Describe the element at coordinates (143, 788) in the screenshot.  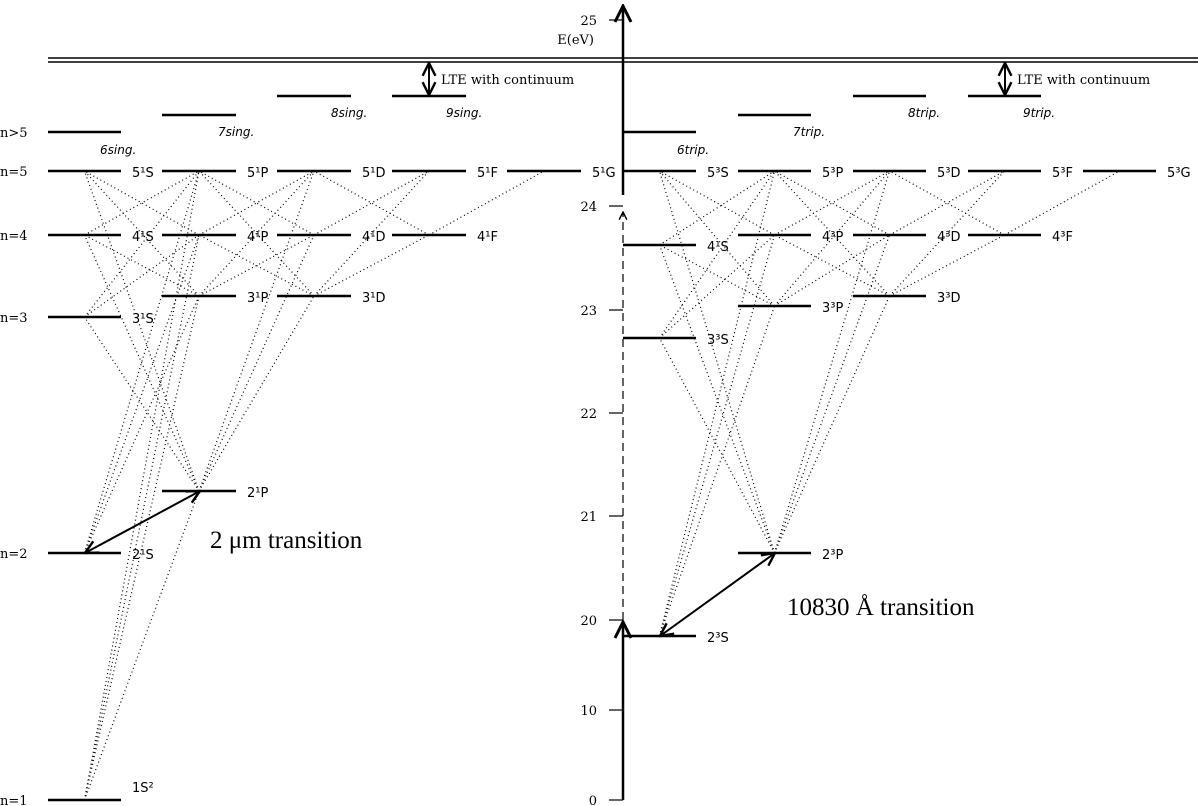
I see `level-label: 1S²` at that location.